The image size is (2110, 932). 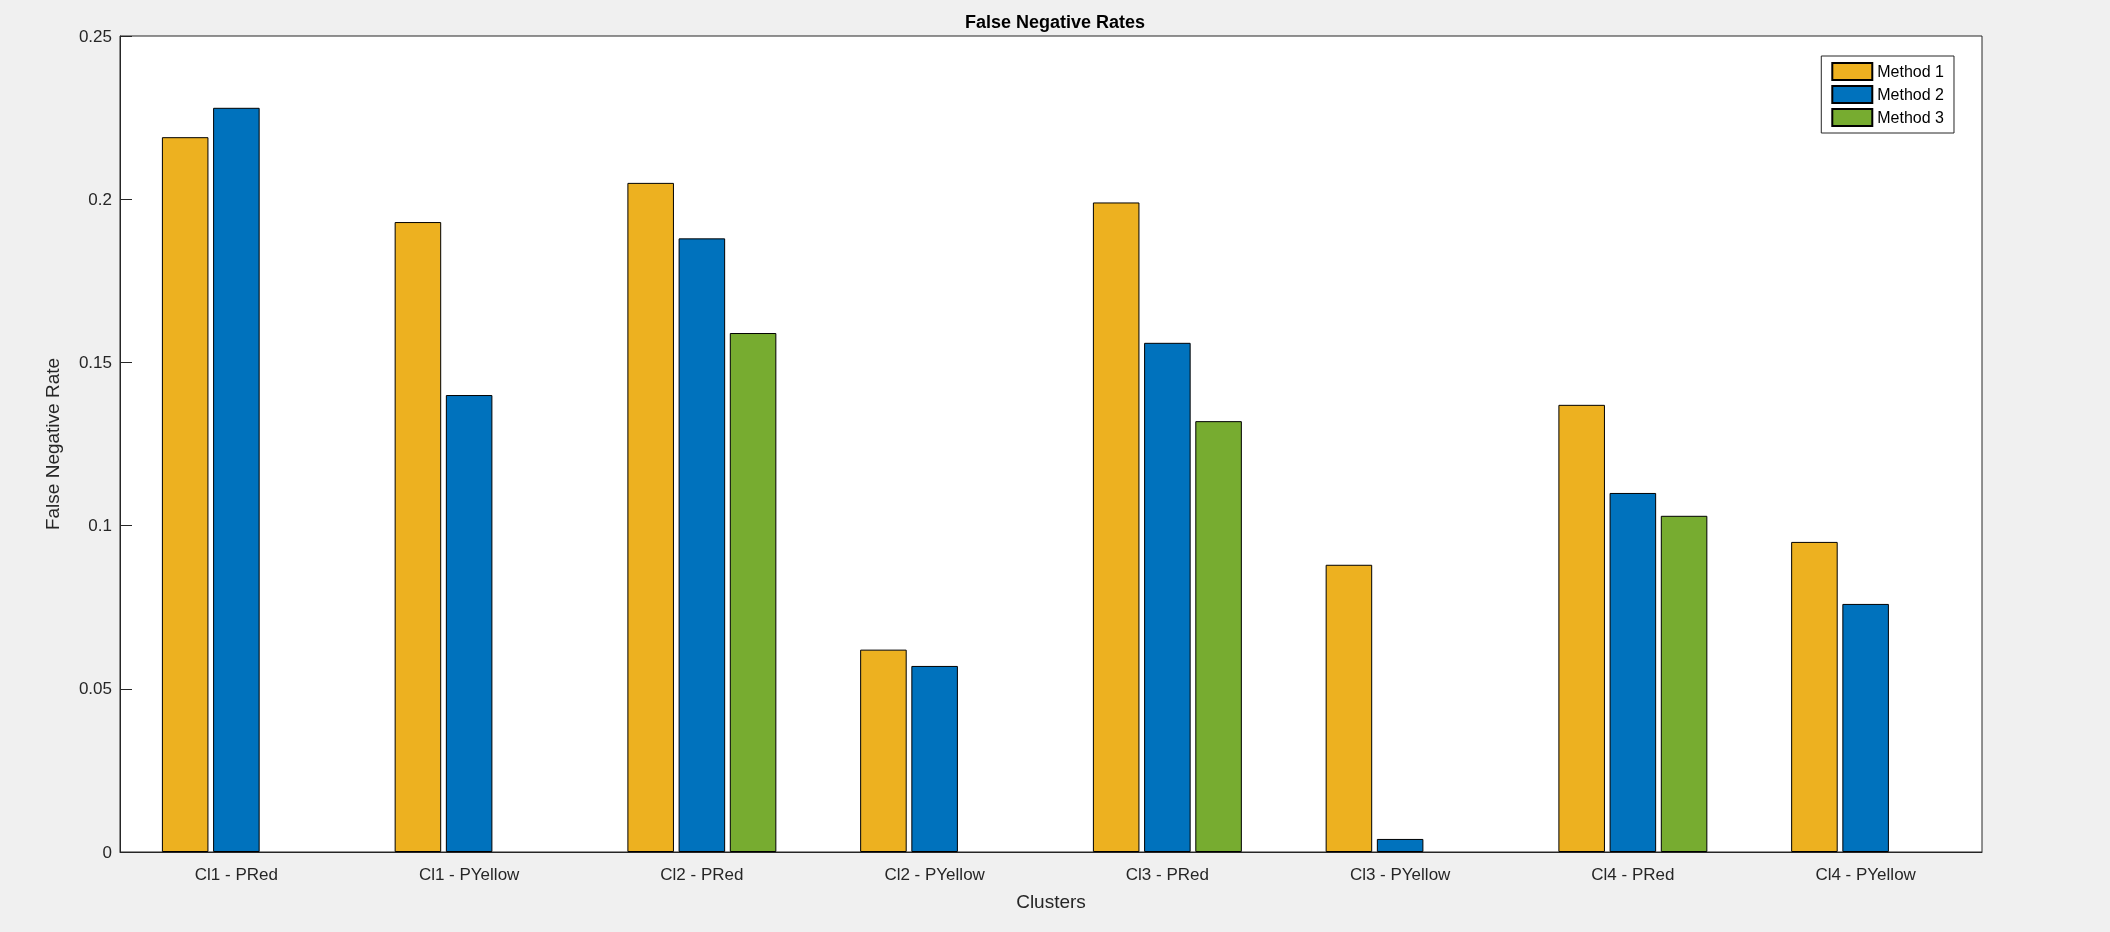 What do you see at coordinates (1055, 22) in the screenshot?
I see `chart-title: False Negative Rates` at bounding box center [1055, 22].